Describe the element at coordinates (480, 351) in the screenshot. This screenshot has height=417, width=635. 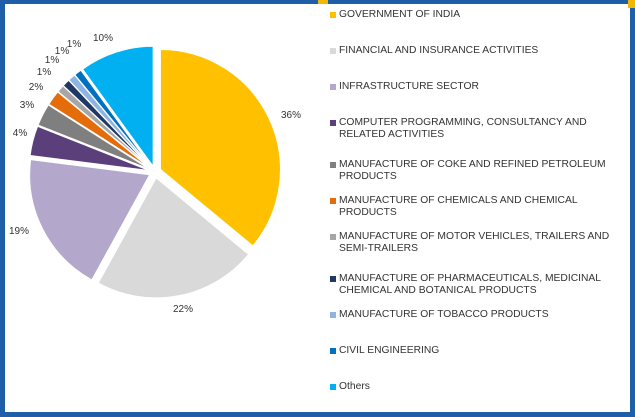
I see `legend-item: CIVIL ENGINEERING` at that location.